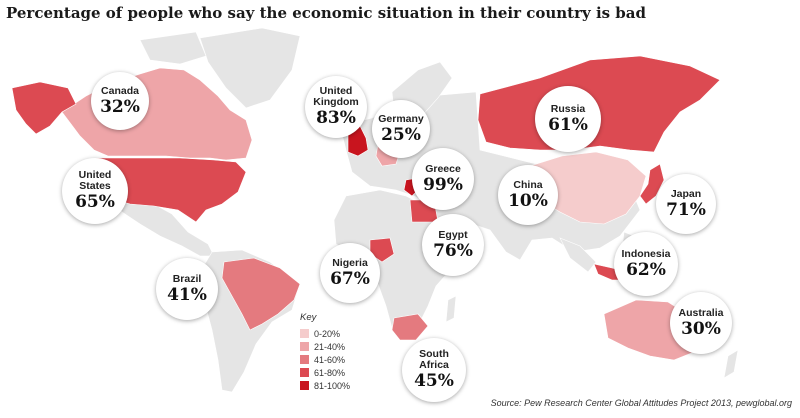 This screenshot has height=418, width=800. I want to click on greenland-shape, so click(250, 68).